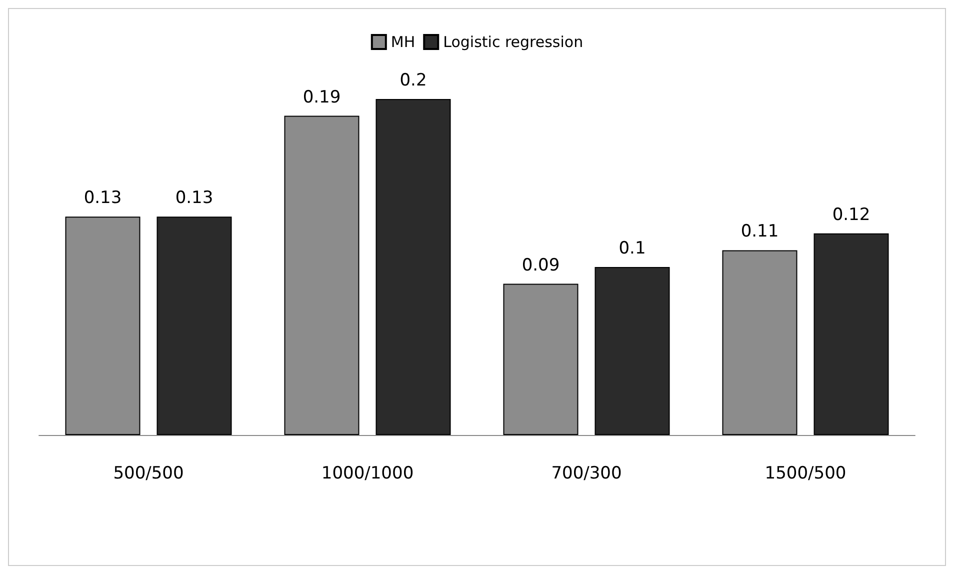 This screenshot has height=577, width=956. What do you see at coordinates (805, 474) in the screenshot?
I see `x-tick-label: 1500/500` at bounding box center [805, 474].